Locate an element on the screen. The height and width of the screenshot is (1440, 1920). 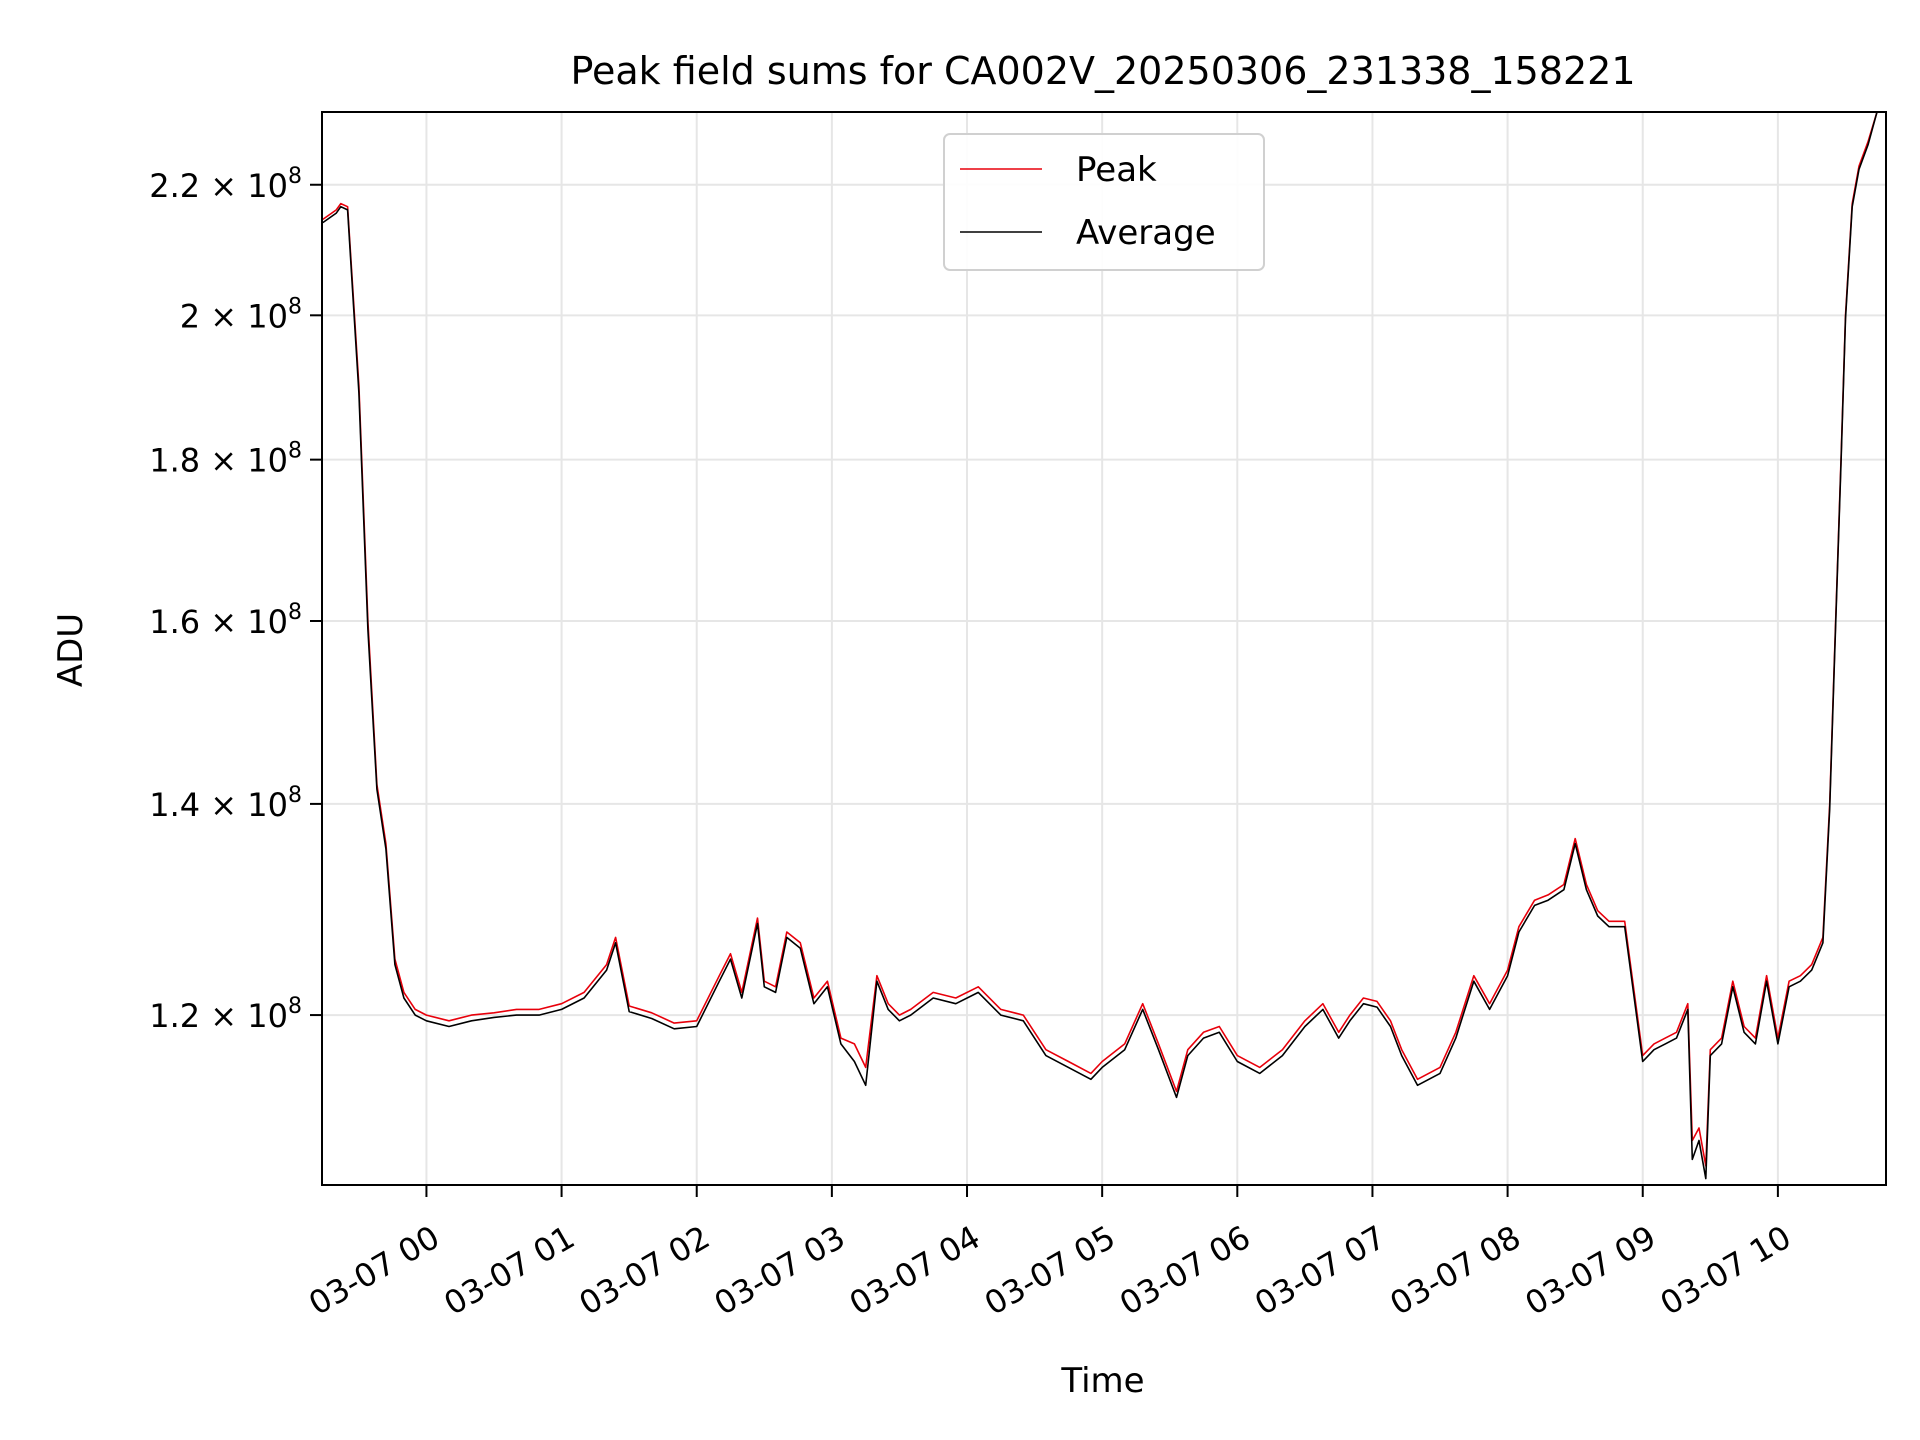
legend-peak-label: Peak is located at coordinates (1116, 170).